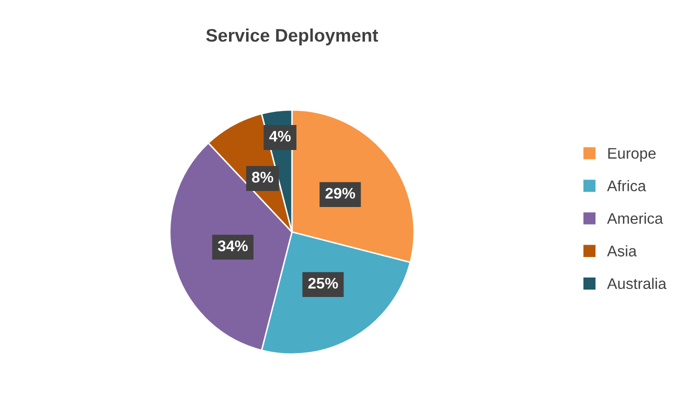 The image size is (679, 407). I want to click on data-label: 25%, so click(323, 283).